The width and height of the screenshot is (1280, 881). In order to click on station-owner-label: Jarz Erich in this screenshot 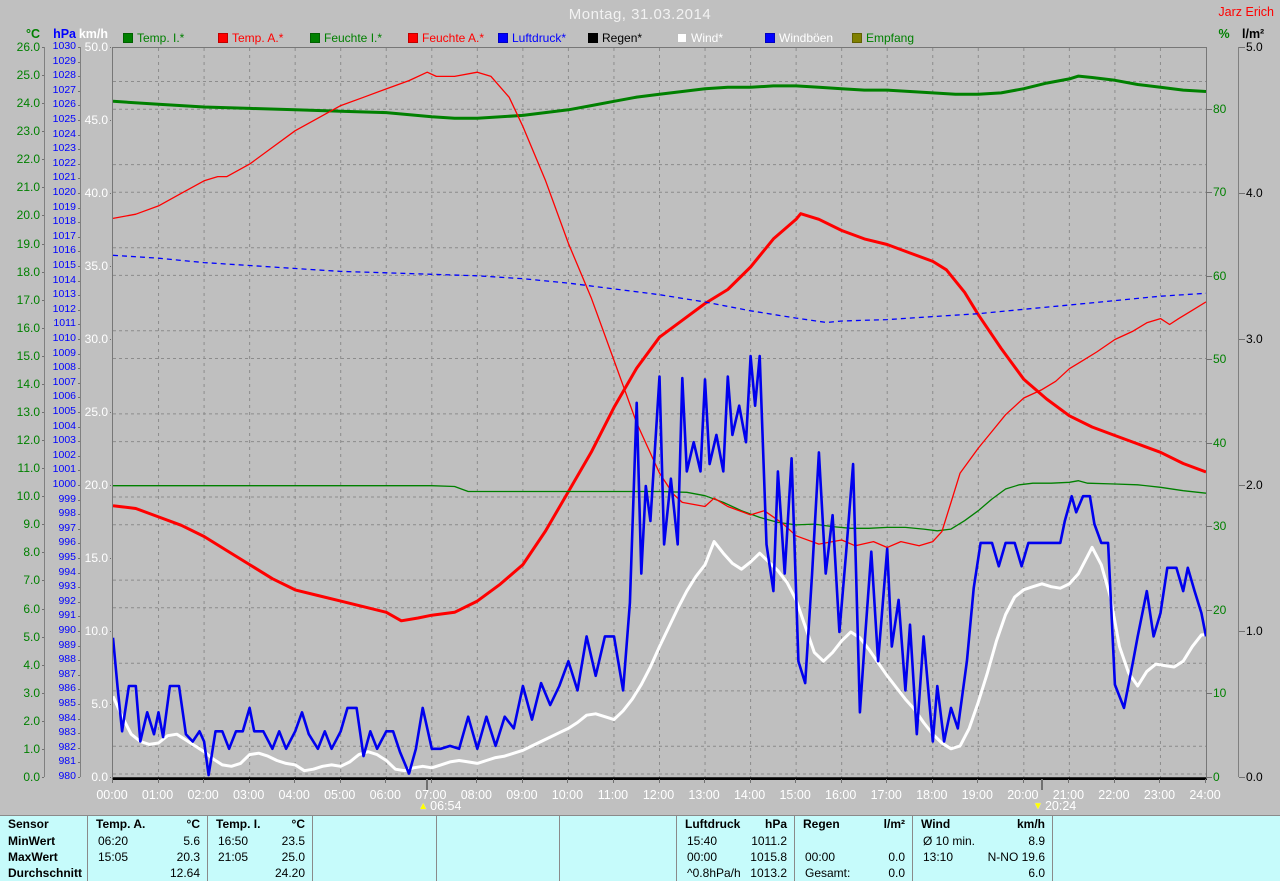, I will do `click(1246, 12)`.